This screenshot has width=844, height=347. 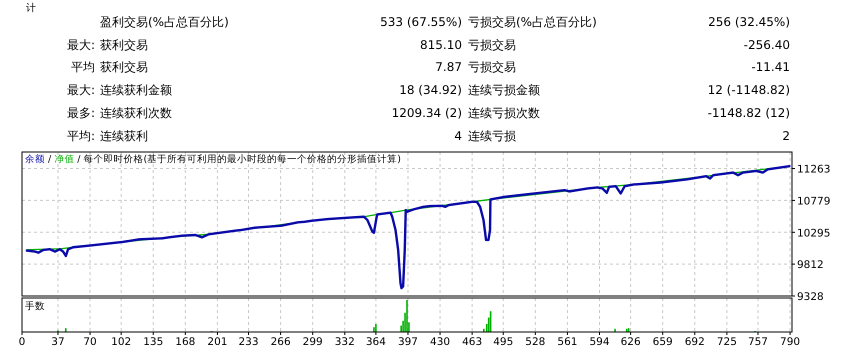 What do you see at coordinates (504, 113) in the screenshot?
I see `text: 连续亏损次数` at bounding box center [504, 113].